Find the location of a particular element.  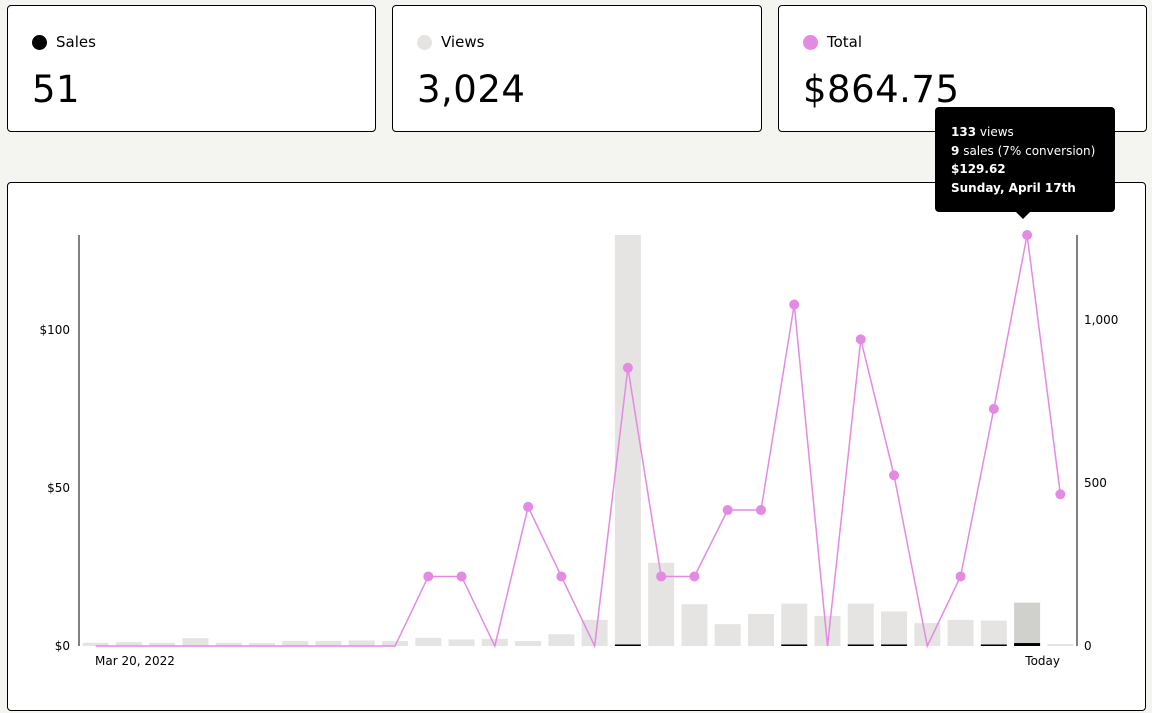

total-label: Total is located at coordinates (832, 42).